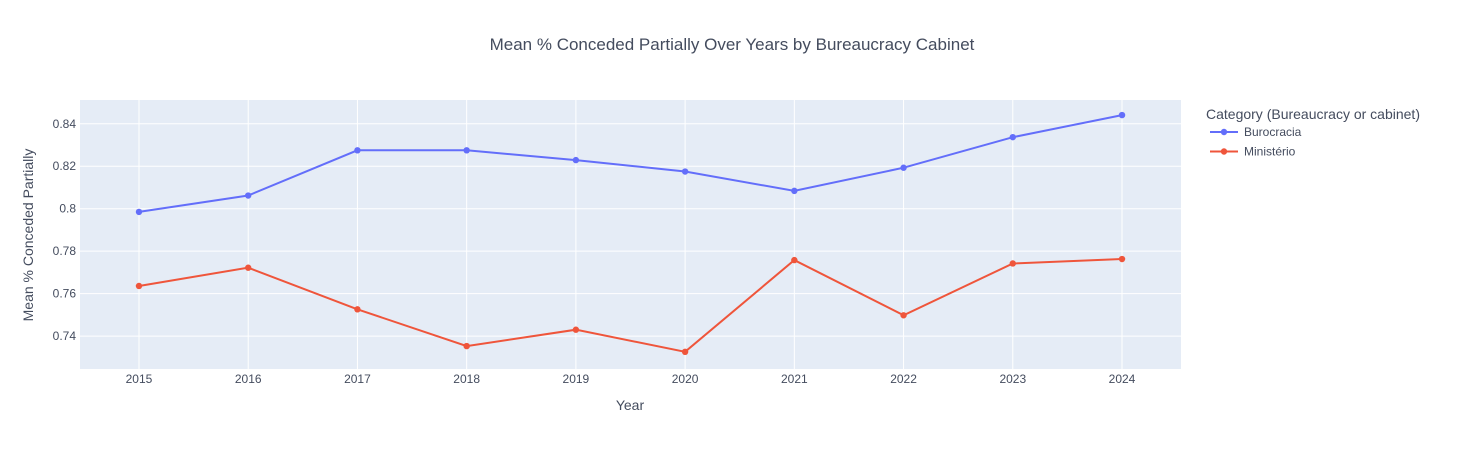  What do you see at coordinates (65, 124) in the screenshot?
I see `y-tick-label: 0.84` at bounding box center [65, 124].